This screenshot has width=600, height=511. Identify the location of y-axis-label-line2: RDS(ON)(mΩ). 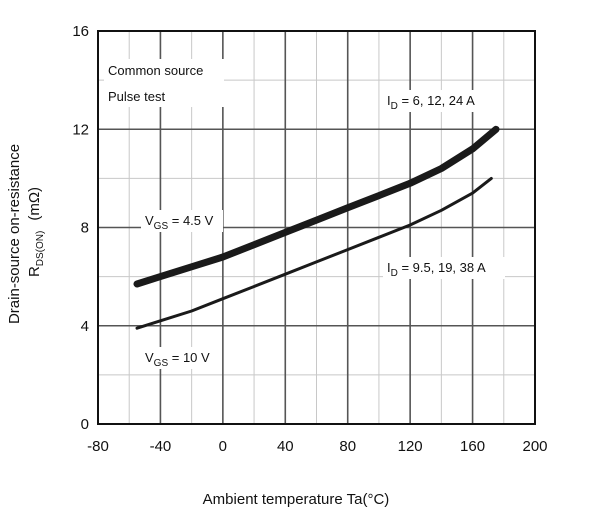
(36, 232).